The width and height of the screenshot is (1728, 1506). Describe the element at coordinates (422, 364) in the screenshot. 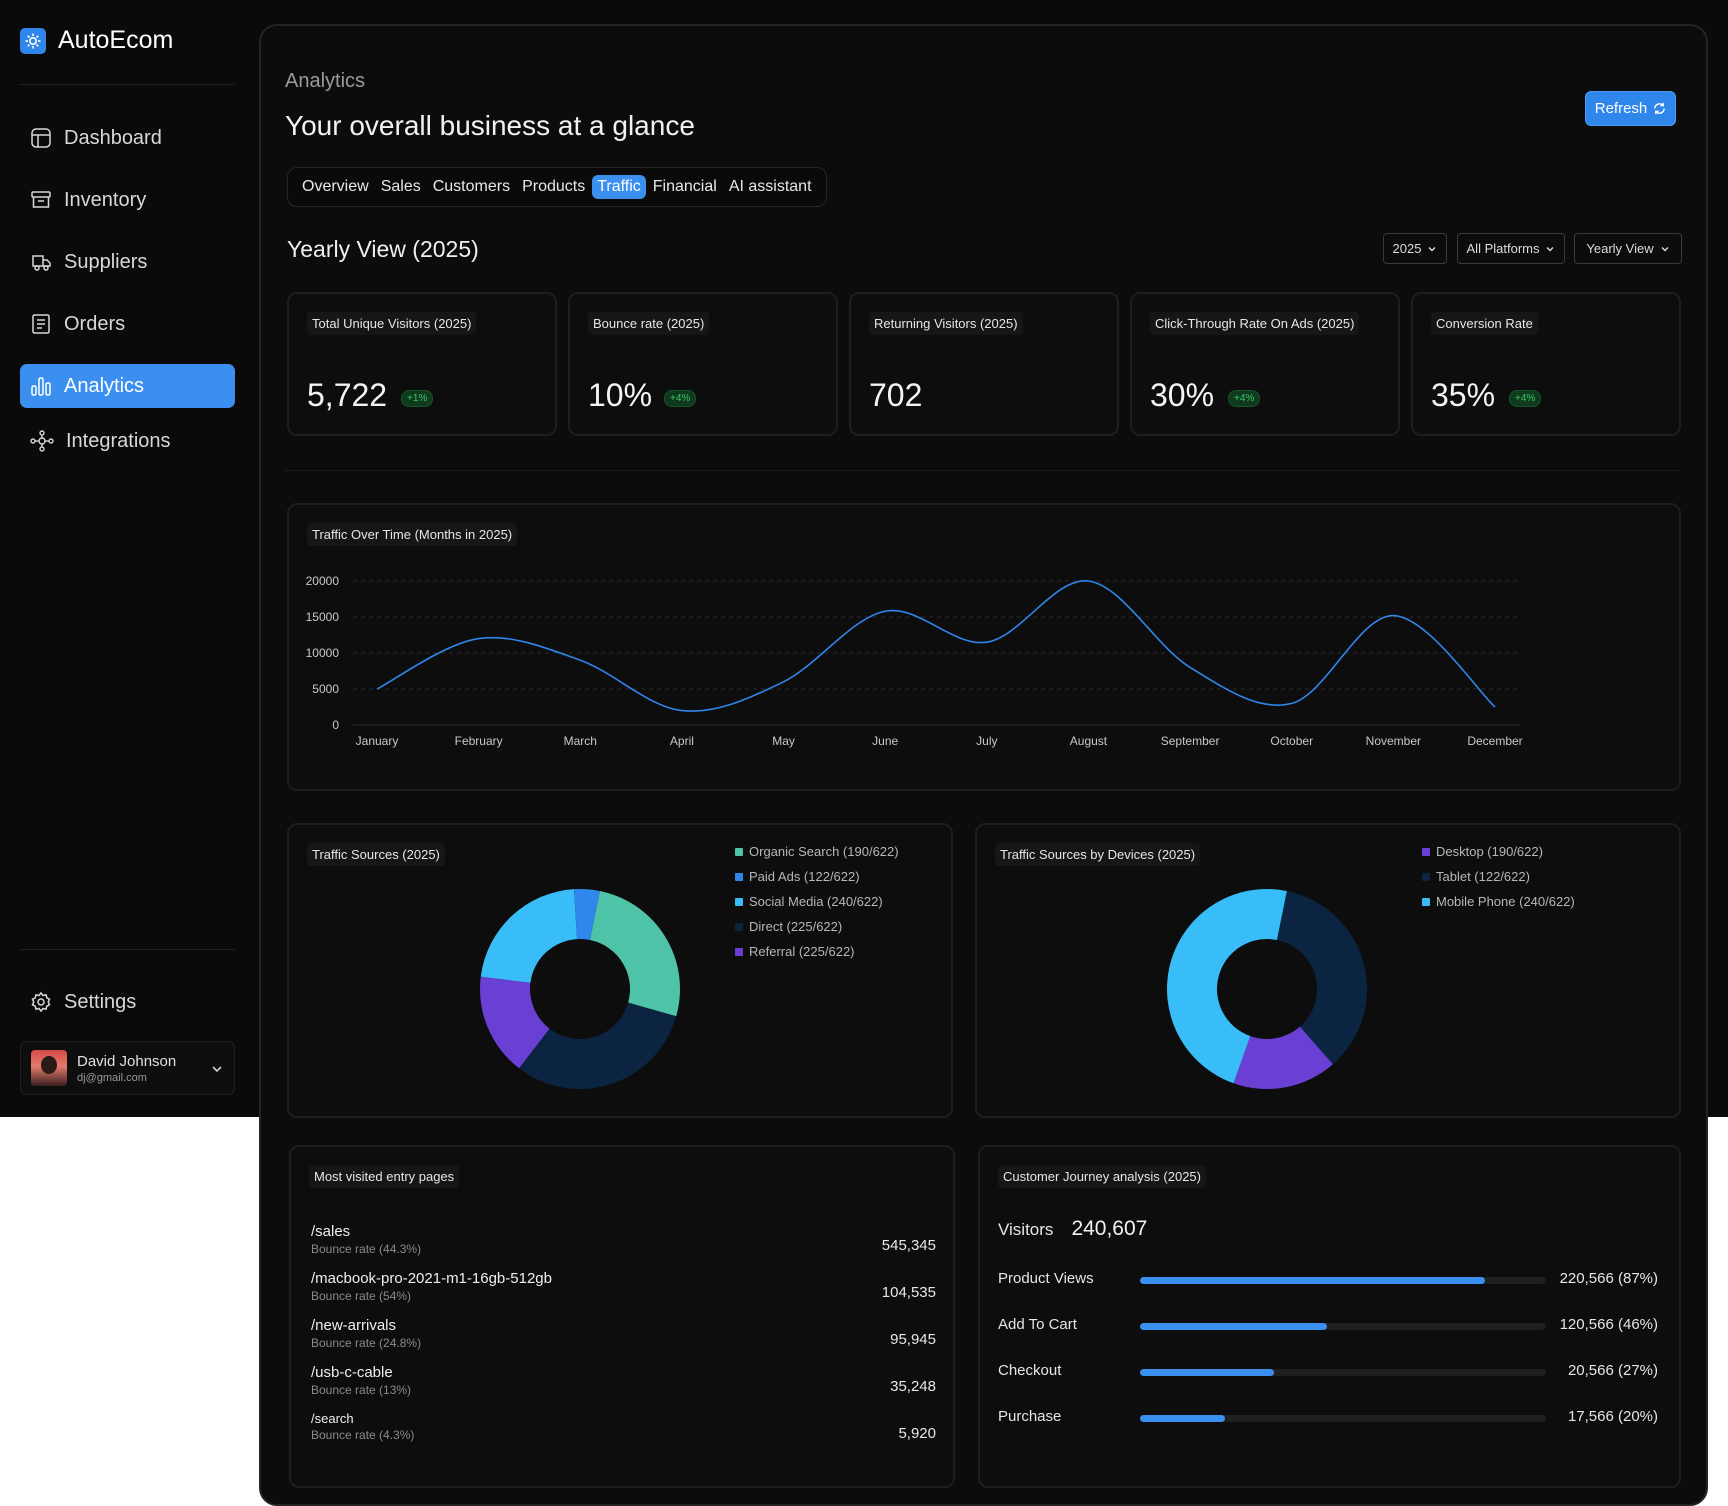

I see `kpi-card-unique-visitors: Total Unique Visitors (2025) 5,722 +1%` at that location.